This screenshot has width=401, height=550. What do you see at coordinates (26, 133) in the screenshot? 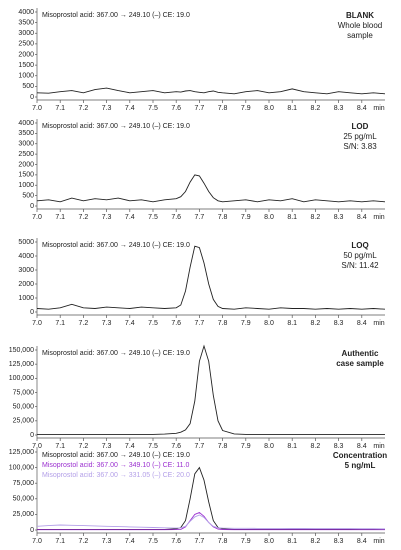
I see `y-tick-label: 3500` at bounding box center [26, 133].